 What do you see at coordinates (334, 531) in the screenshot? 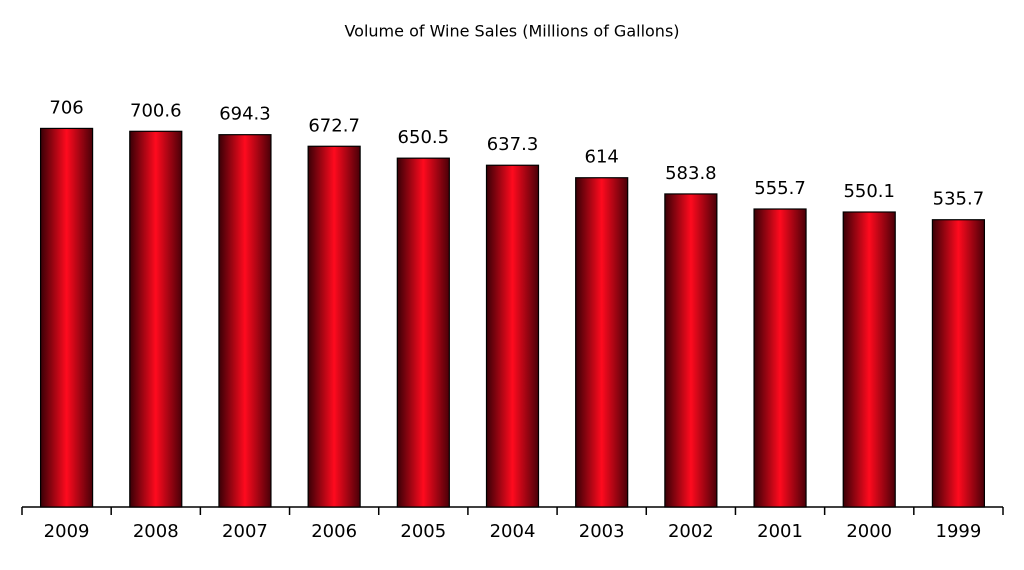
I see `x-tick-label: 2006` at bounding box center [334, 531].